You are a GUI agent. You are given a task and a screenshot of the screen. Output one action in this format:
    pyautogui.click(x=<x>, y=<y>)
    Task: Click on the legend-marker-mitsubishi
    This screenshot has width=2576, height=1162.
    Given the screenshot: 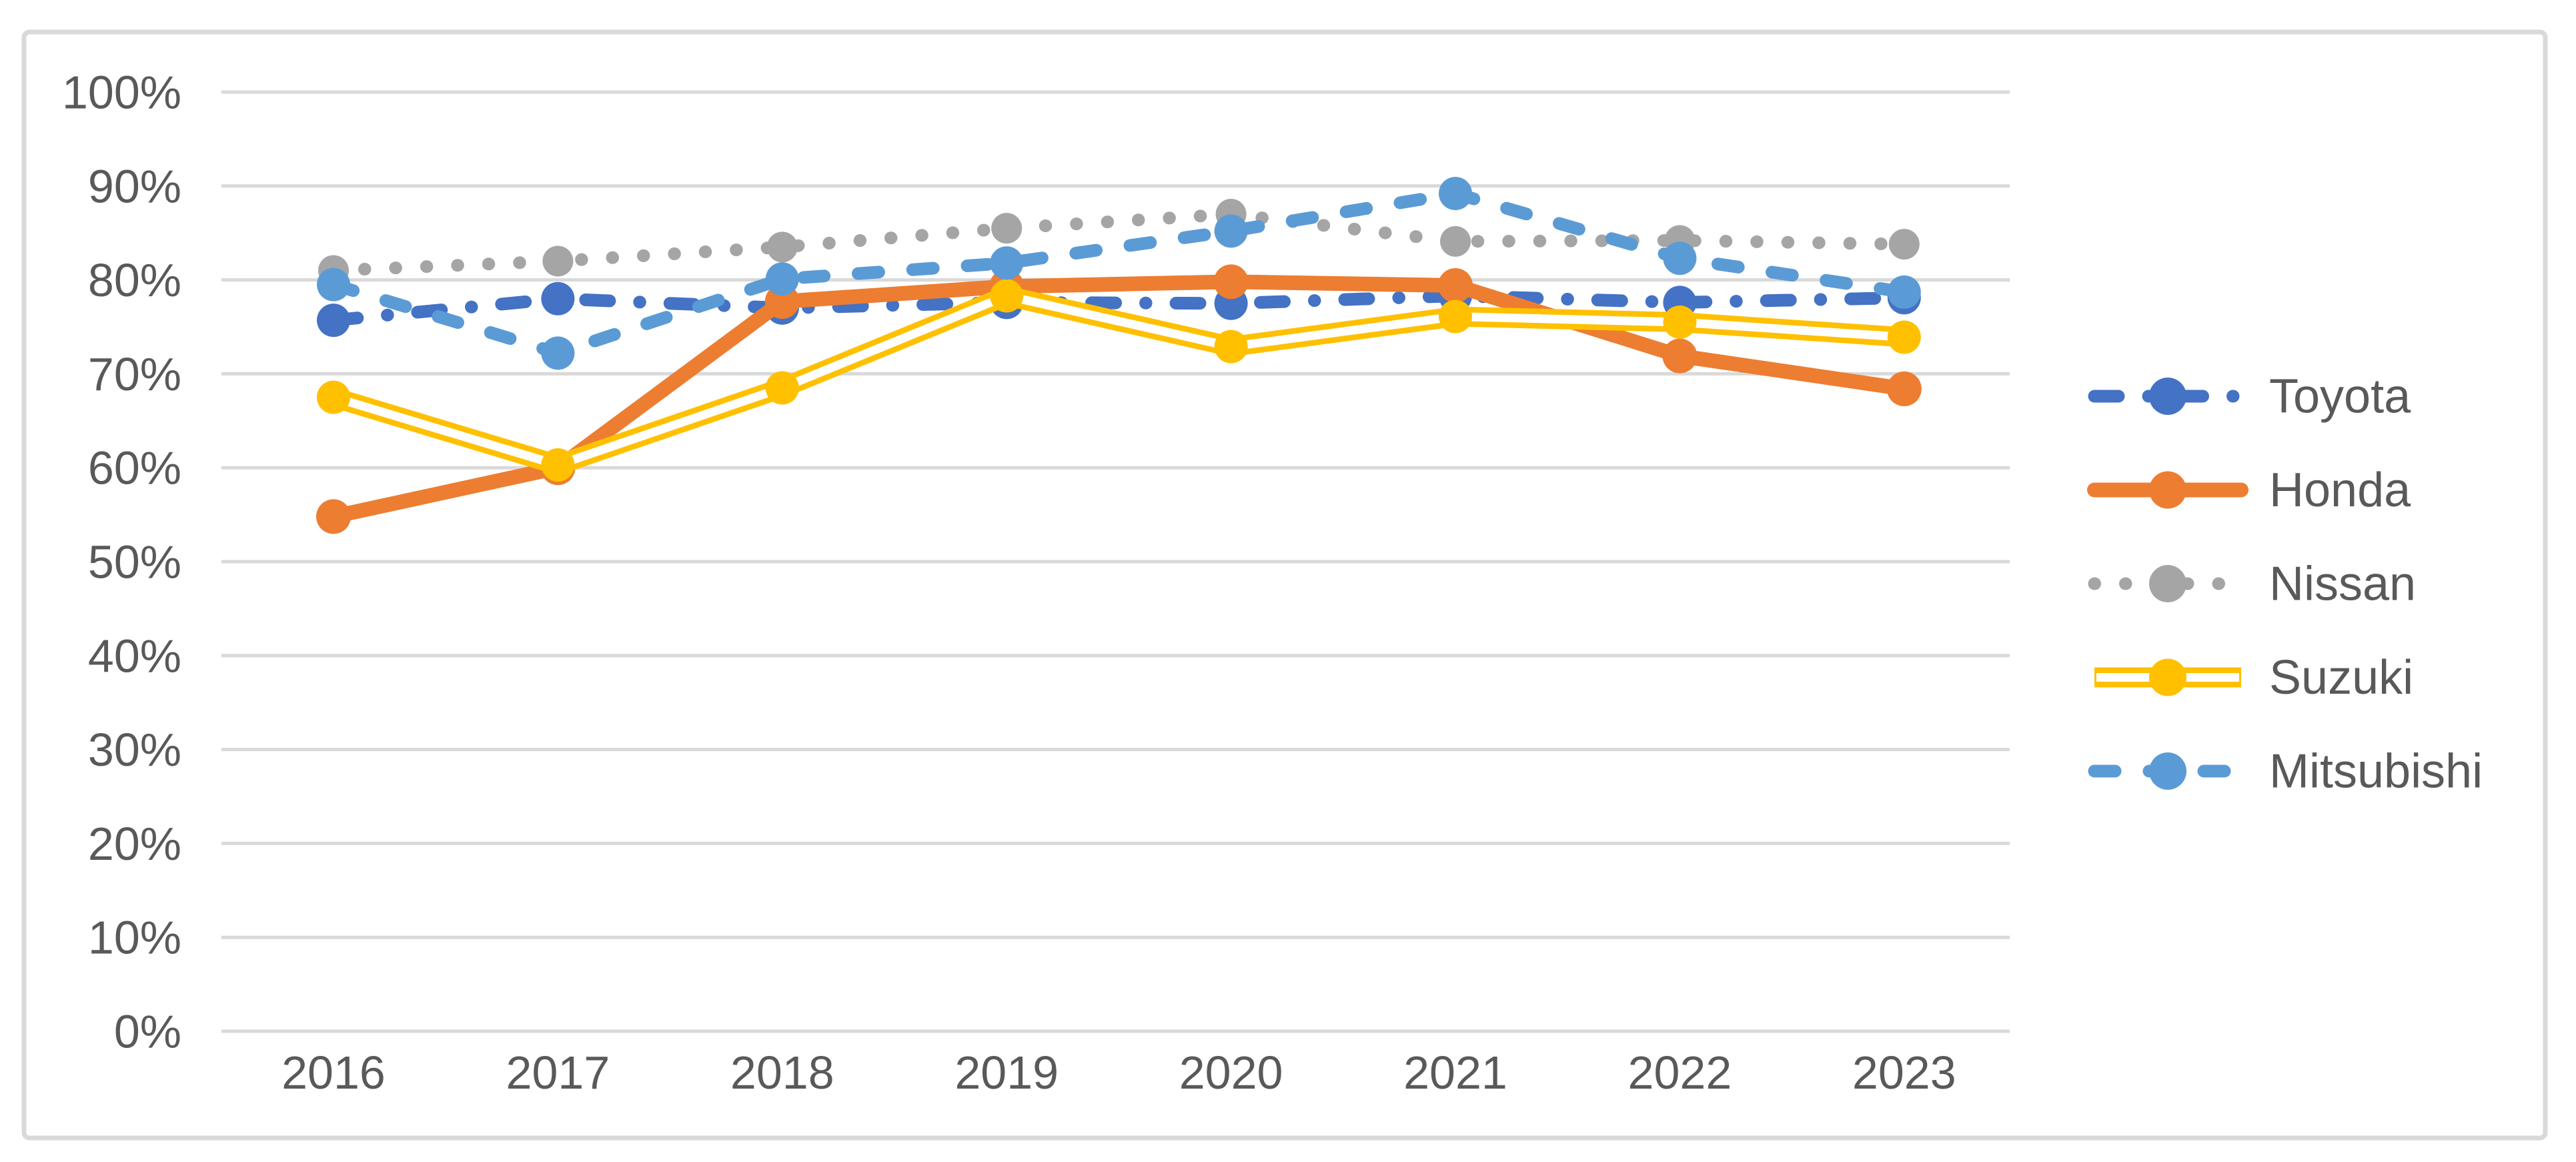 What is the action you would take?
    pyautogui.click(x=2167, y=771)
    